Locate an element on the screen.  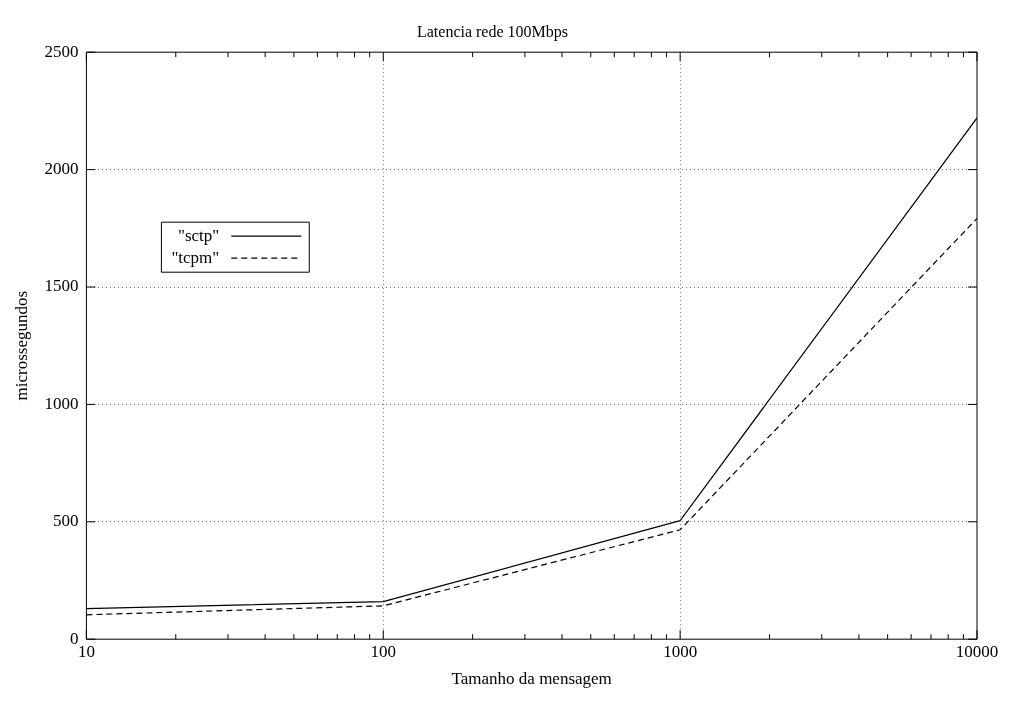
y-tick-label: 1500 is located at coordinates (61, 286).